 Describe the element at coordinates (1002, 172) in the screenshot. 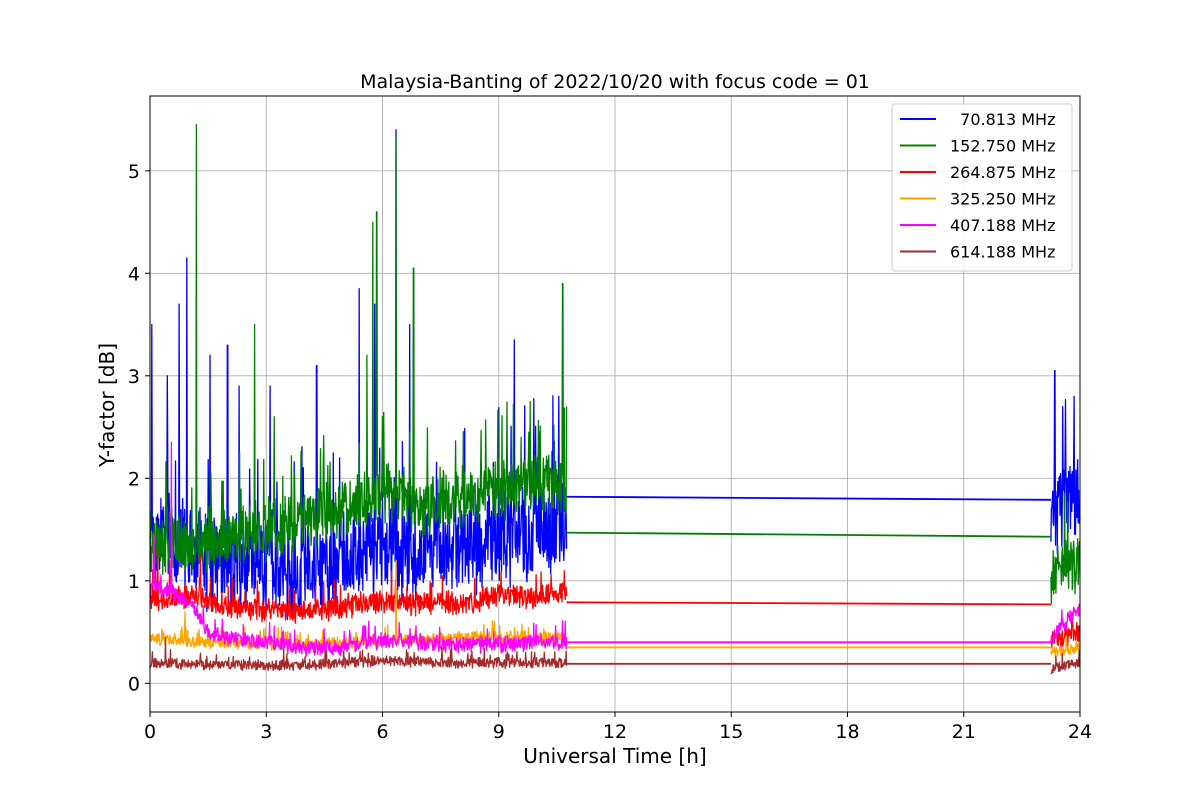

I see `legend-label: 264.875 MHz` at that location.